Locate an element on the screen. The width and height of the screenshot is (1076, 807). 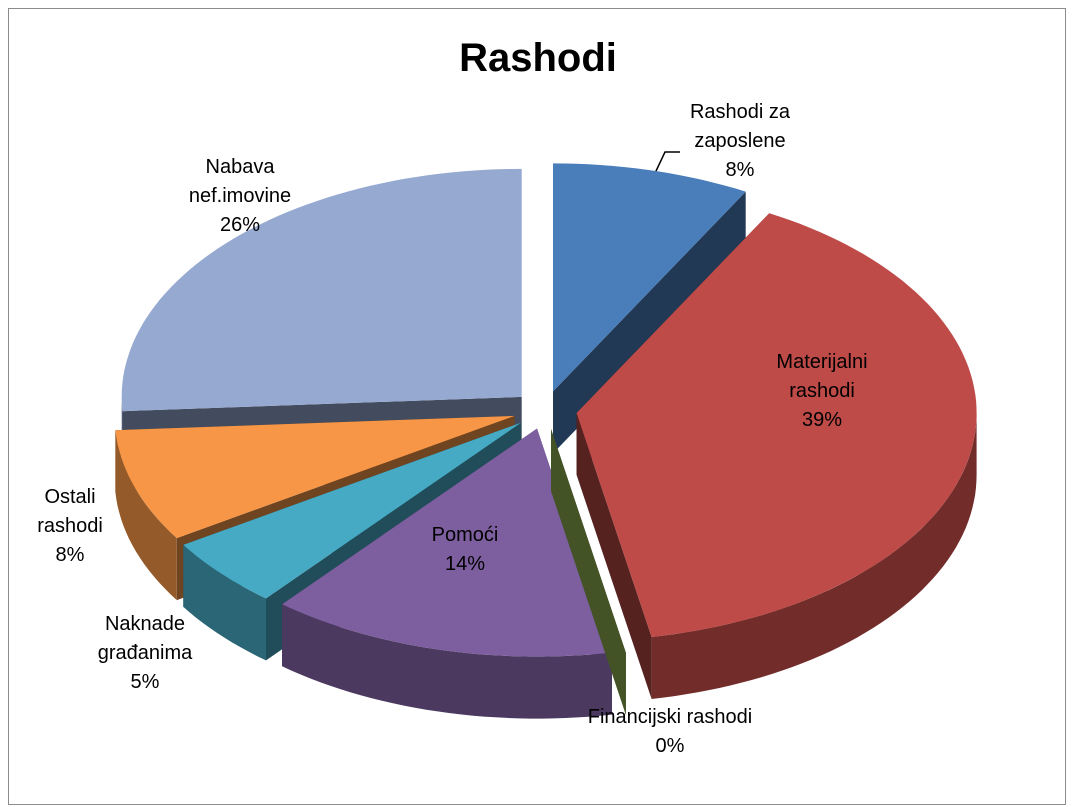
data-label: Nabava nef.imovine 26% is located at coordinates (240, 196).